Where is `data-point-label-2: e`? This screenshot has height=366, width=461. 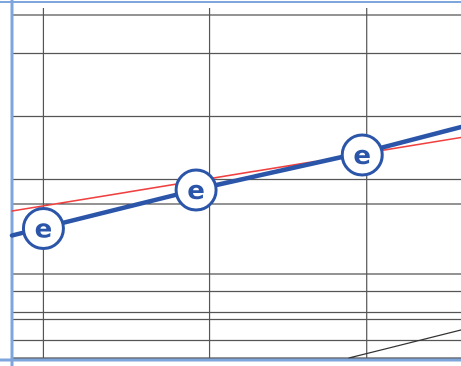
data-point-label-2: e is located at coordinates (362, 156).